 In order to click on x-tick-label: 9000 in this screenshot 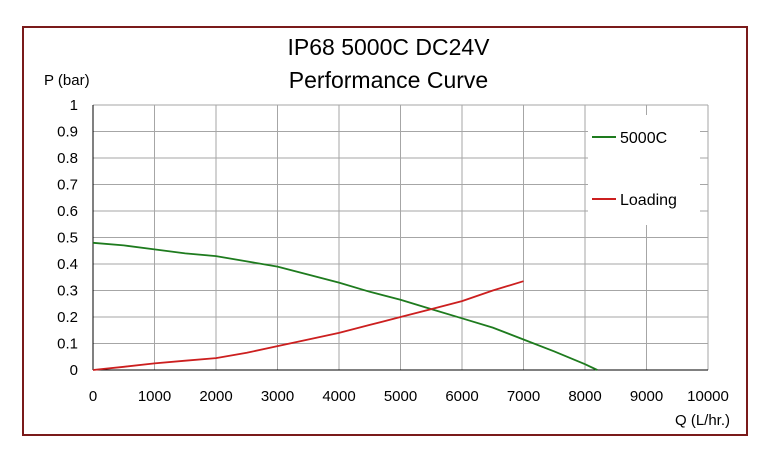, I will do `click(646, 396)`.